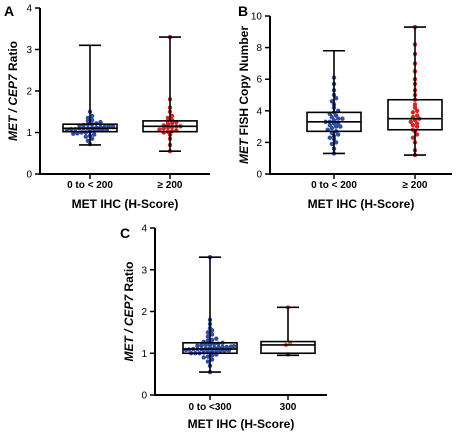 Image resolution: width=474 pixels, height=434 pixels. What do you see at coordinates (244, 82) in the screenshot?
I see `y-axis-label-rest: FISH Copy Number` at bounding box center [244, 82].